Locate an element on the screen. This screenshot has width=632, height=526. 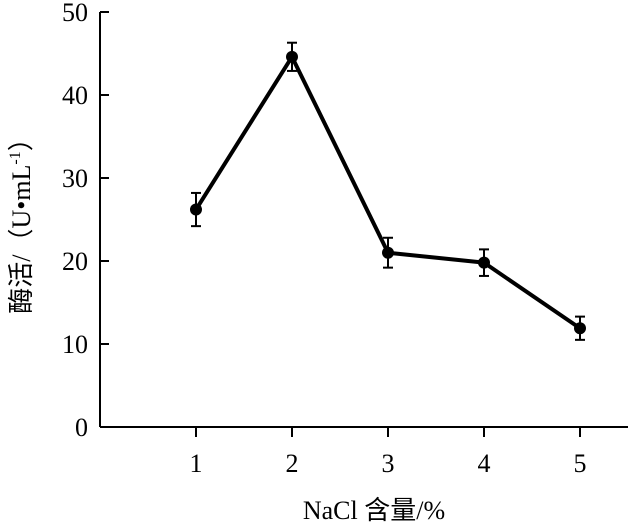
x-tick-label: 3 is located at coordinates (388, 463).